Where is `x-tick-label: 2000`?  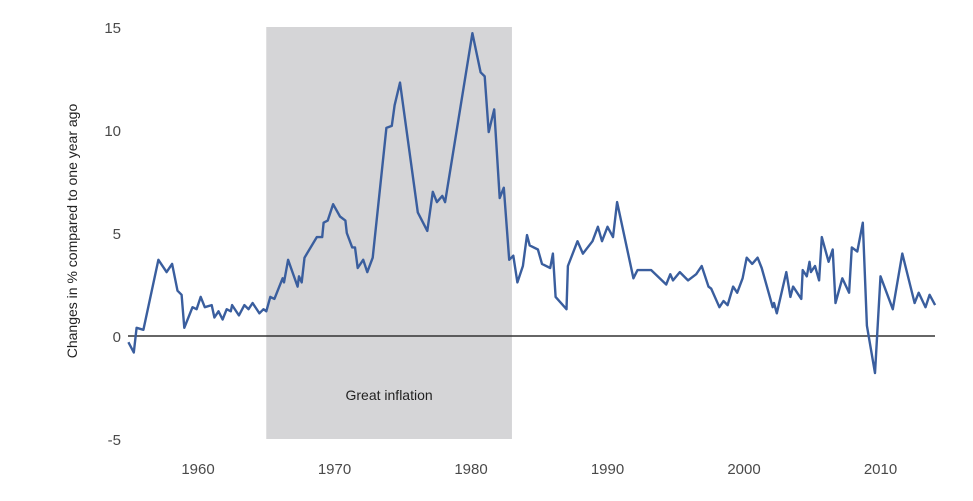
x-tick-label: 2000 is located at coordinates (743, 469).